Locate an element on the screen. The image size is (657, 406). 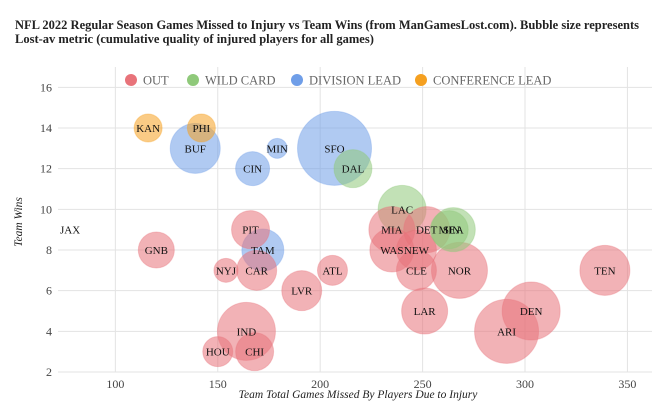
bubble-dal is located at coordinates (353, 169).